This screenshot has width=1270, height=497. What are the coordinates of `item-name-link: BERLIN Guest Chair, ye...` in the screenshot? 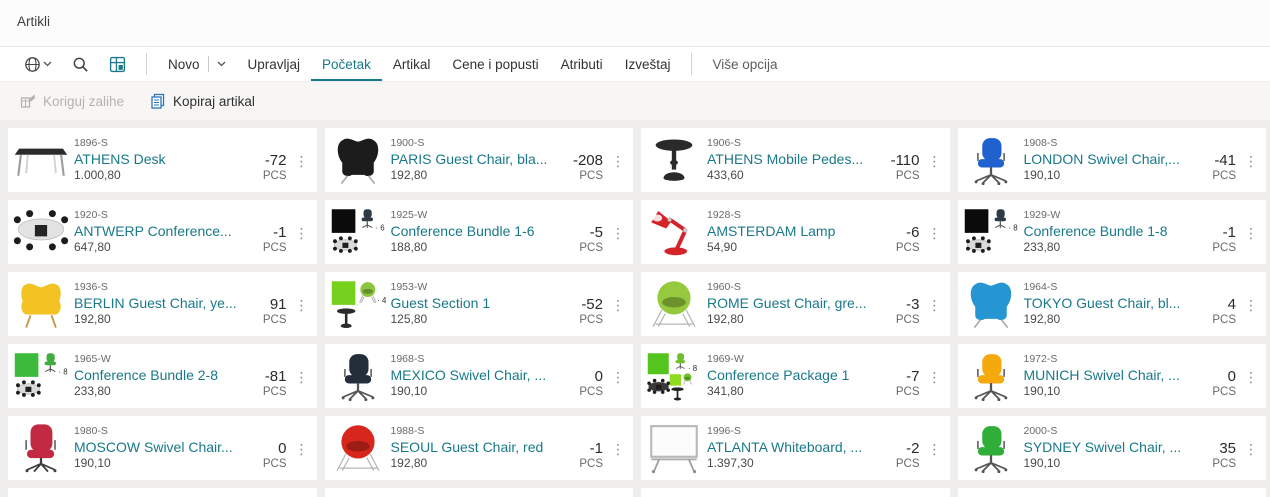 It's located at (155, 302).